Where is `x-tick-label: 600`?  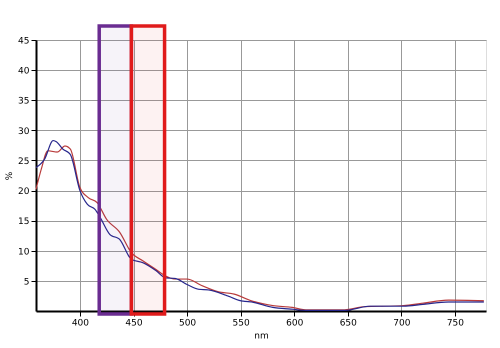 x-tick-label: 600 is located at coordinates (295, 323).